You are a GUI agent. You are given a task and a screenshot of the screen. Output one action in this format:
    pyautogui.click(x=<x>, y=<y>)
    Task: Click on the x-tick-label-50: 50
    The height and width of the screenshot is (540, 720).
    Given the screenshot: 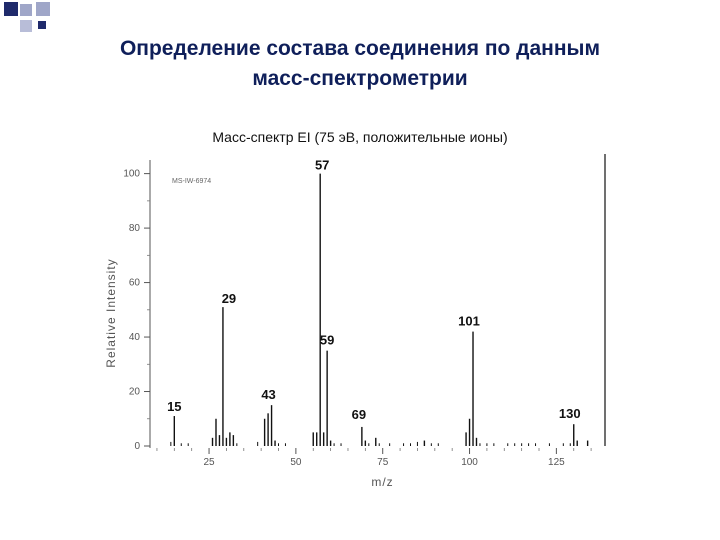 What is the action you would take?
    pyautogui.click(x=296, y=462)
    